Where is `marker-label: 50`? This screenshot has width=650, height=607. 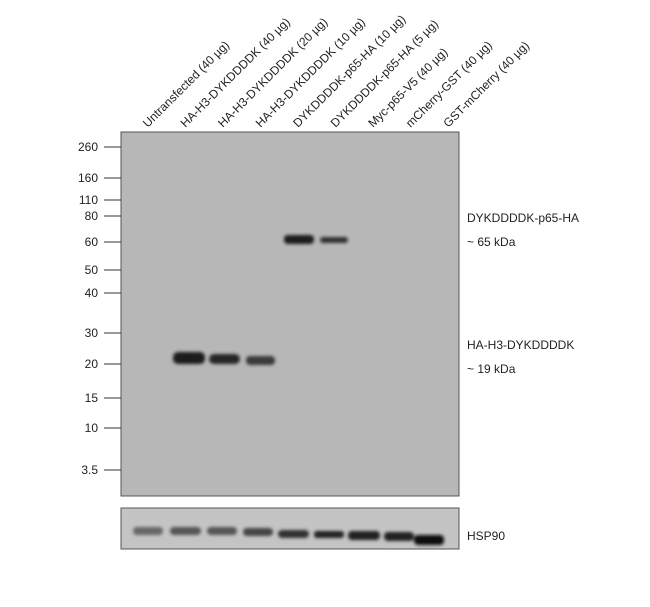
marker-label: 50 is located at coordinates (92, 270).